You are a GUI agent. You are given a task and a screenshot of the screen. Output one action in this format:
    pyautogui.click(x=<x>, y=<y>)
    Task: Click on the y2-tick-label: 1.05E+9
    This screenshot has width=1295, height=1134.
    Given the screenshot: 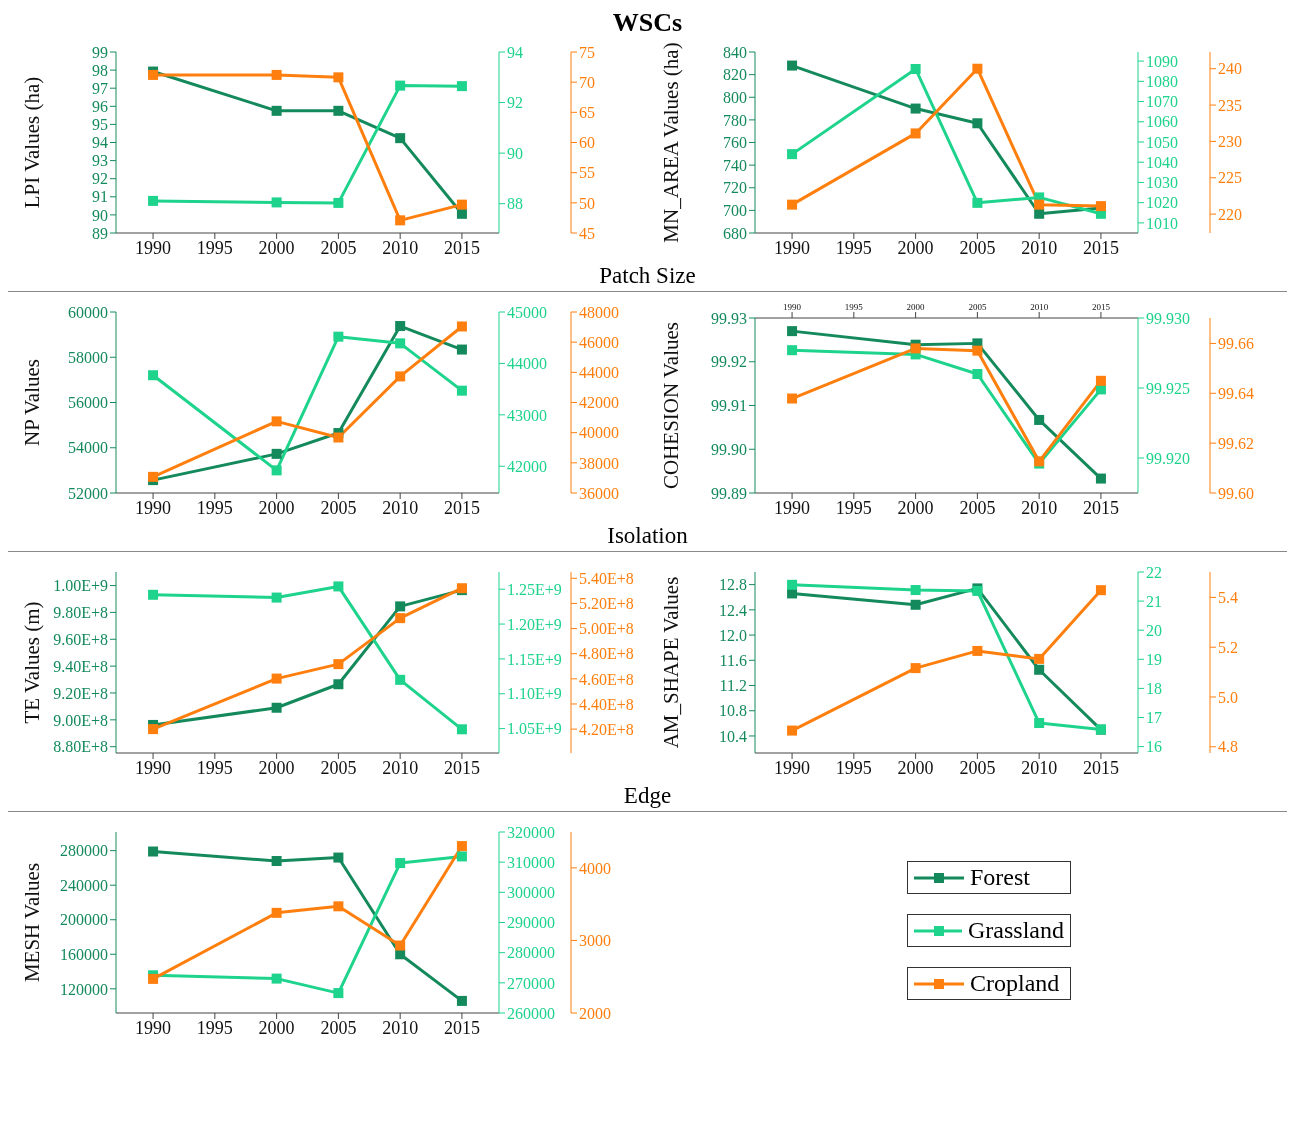 What is the action you would take?
    pyautogui.click(x=534, y=729)
    